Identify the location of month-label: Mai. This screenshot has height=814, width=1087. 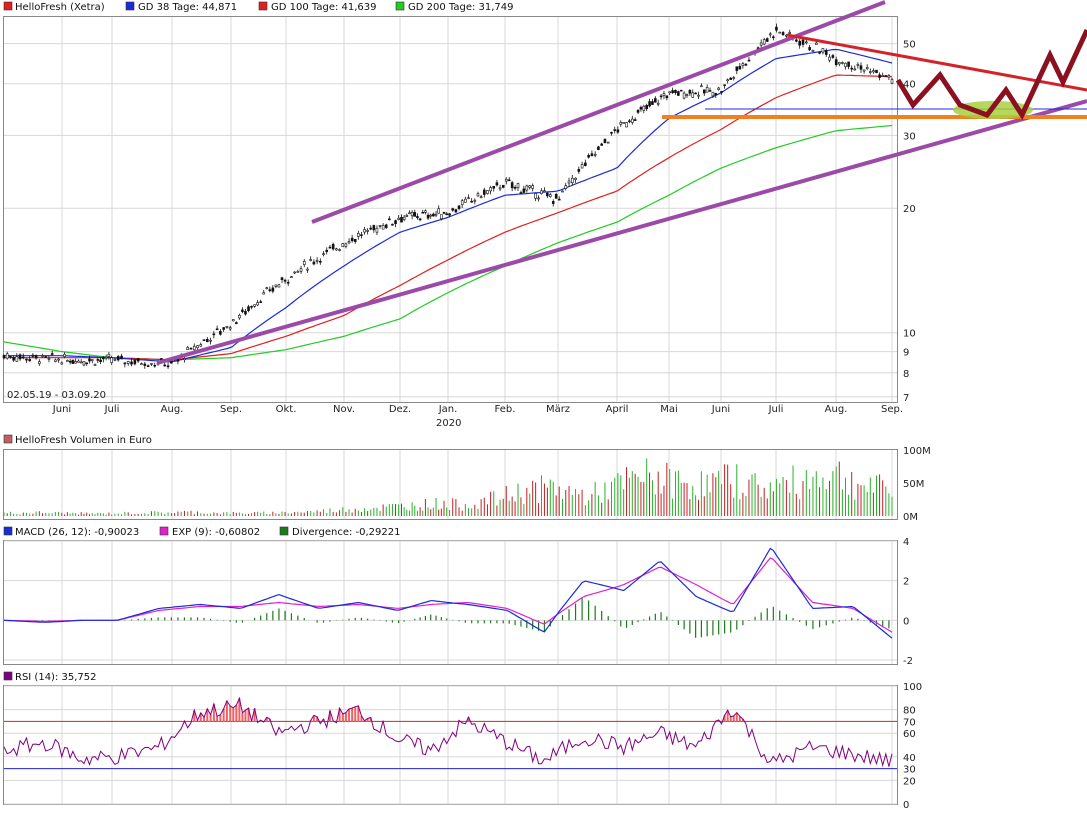
(669, 409).